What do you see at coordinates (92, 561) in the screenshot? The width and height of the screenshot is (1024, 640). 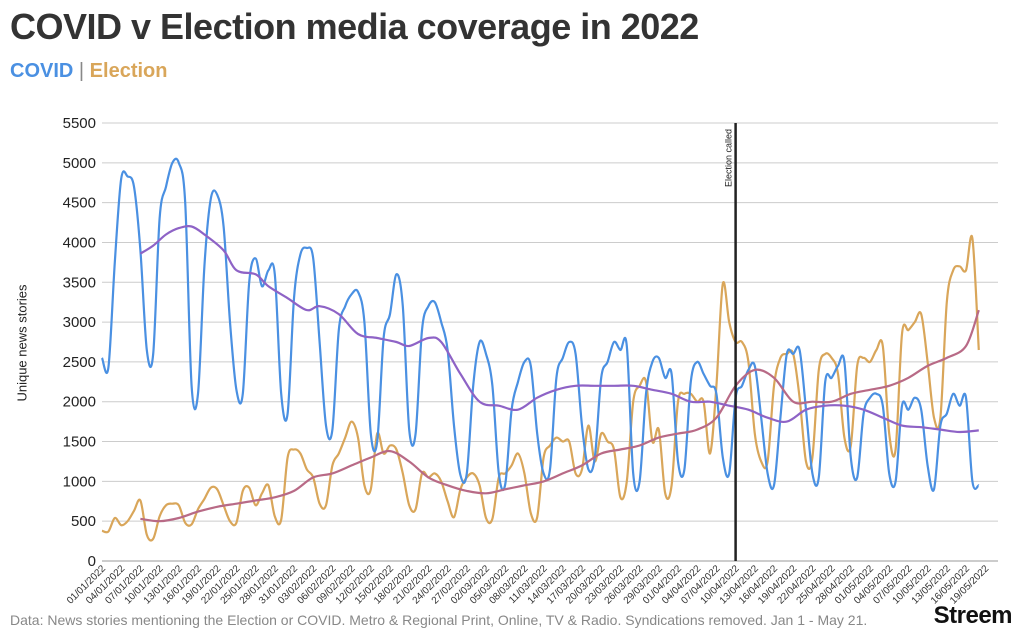 I see `y-tick-label: 0` at bounding box center [92, 561].